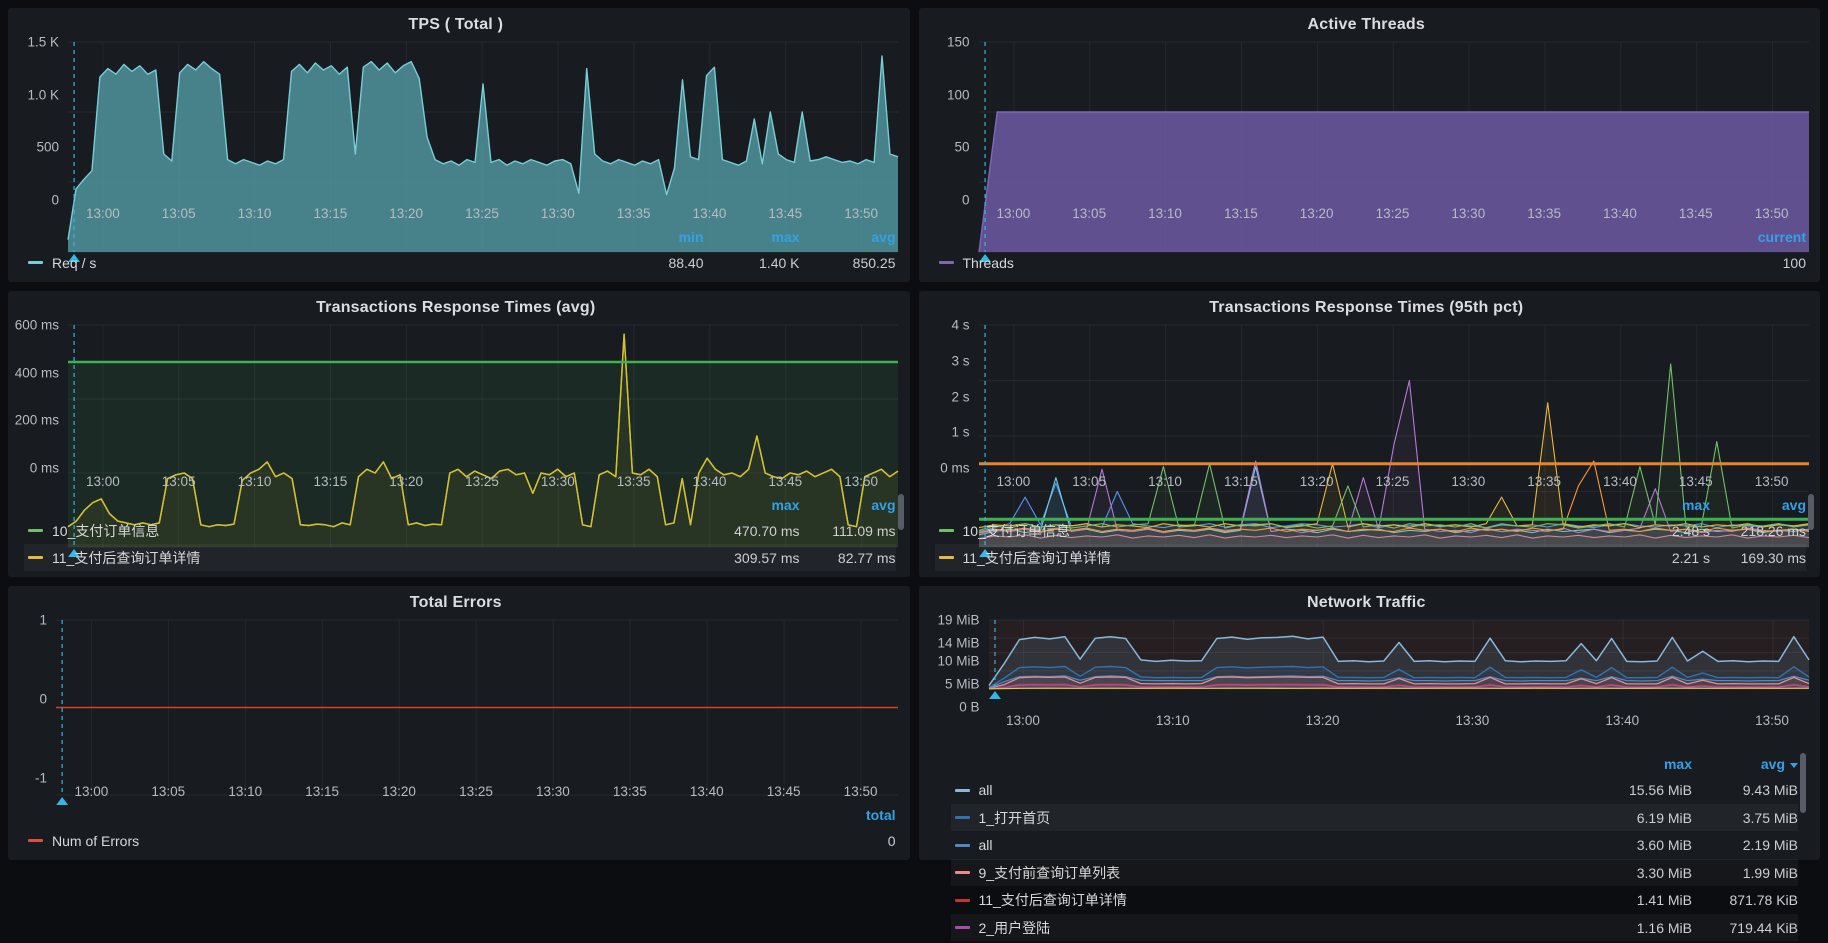  I want to click on legend-series-toggle: 1_打开首页, so click(1270, 818).